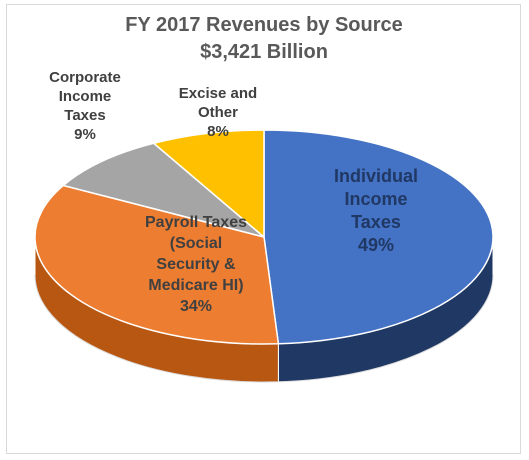  Describe the element at coordinates (218, 112) in the screenshot. I see `pie-label-excise-and-other: Excise and Other 8%` at that location.